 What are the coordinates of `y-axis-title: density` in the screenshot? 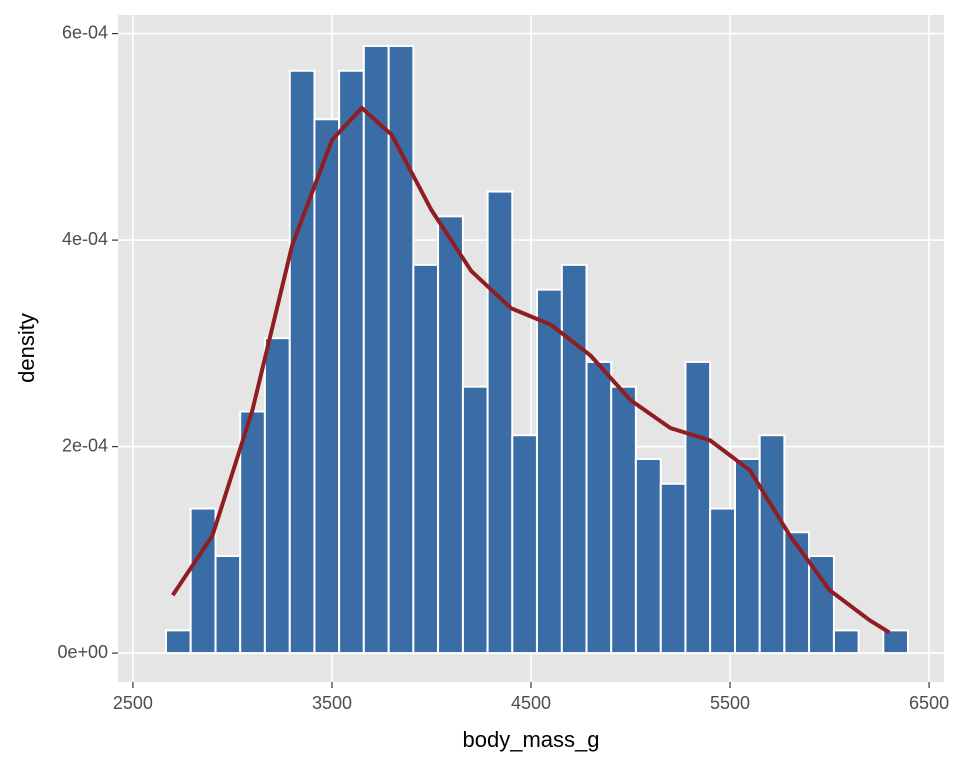 It's located at (26, 348).